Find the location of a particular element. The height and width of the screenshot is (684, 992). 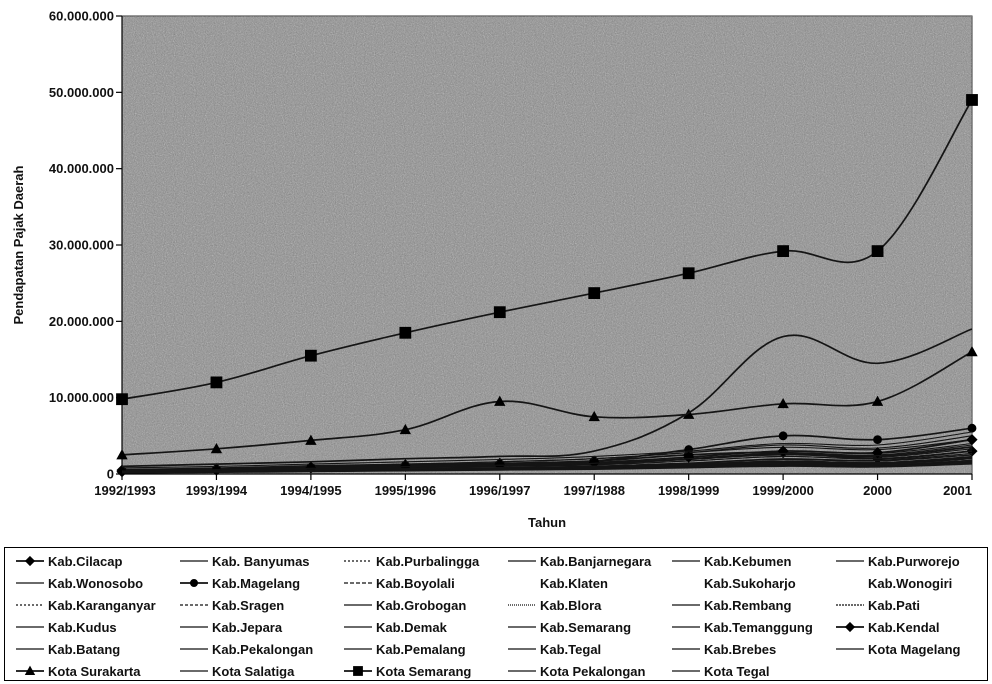

legend-item-kab-batang: Kab.Batang is located at coordinates (67, 649).